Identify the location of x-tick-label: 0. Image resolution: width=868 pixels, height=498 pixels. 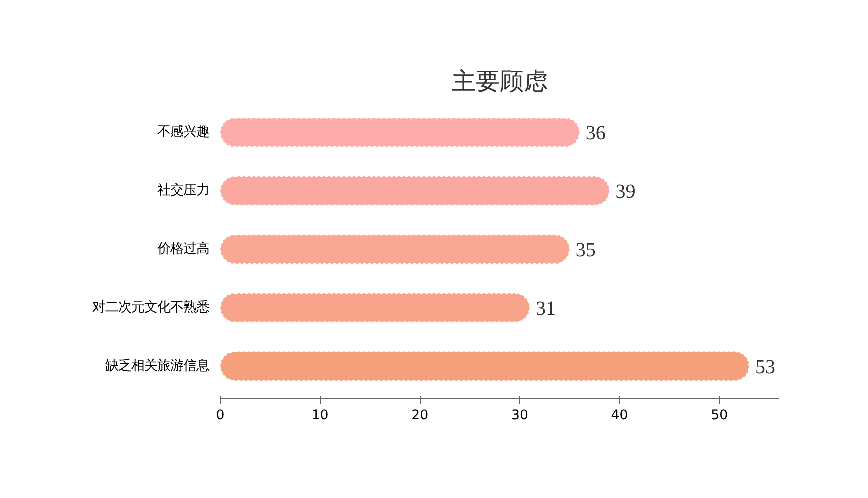
(220, 416).